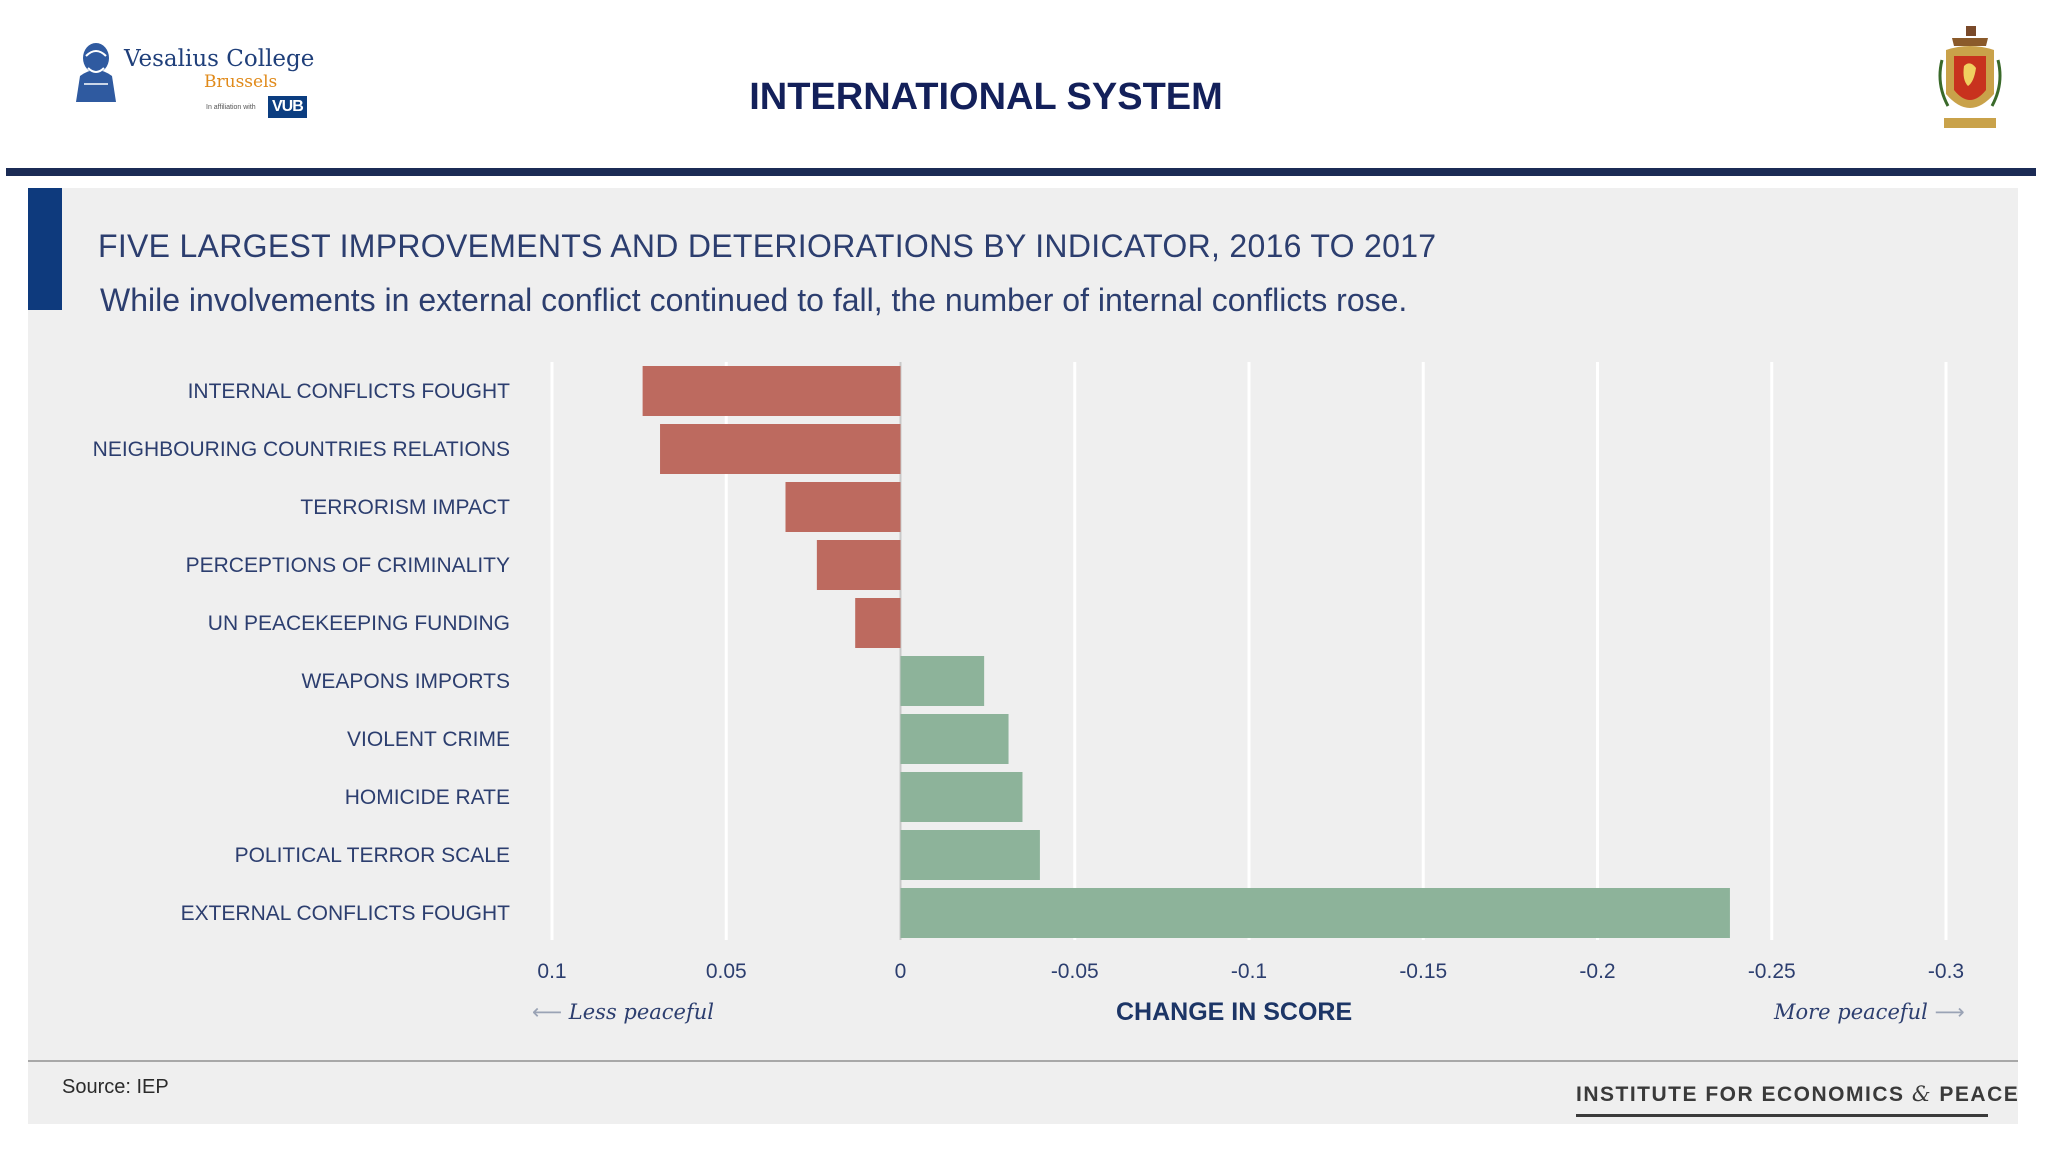  I want to click on accent-bar, so click(45, 249).